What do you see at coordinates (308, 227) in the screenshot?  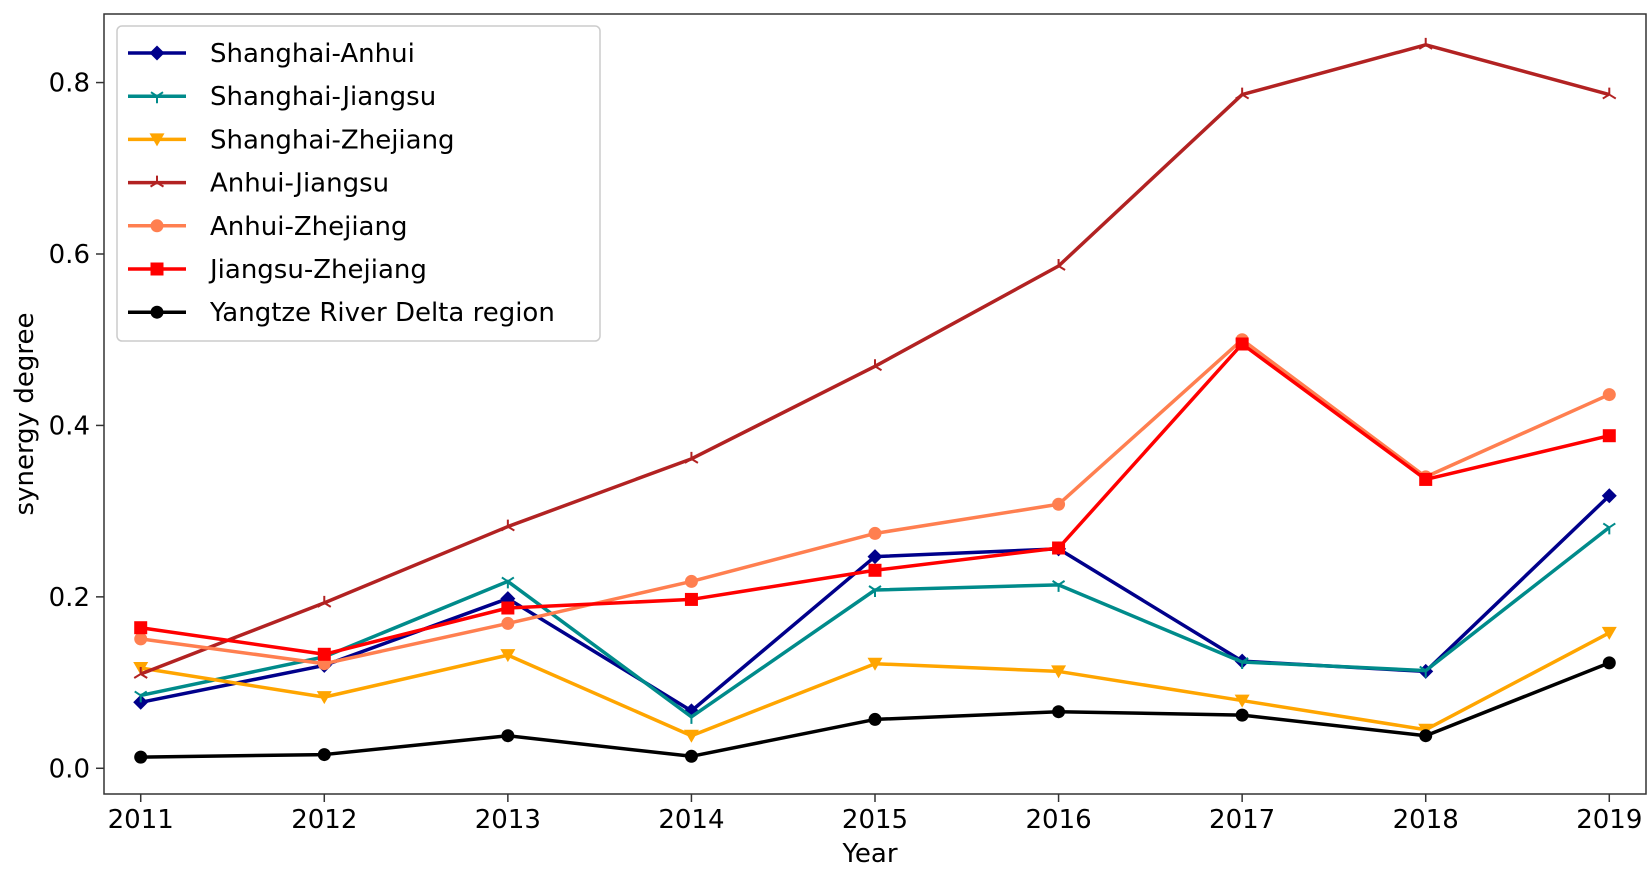 I see `legend-label: Anhui-Zhejiang` at bounding box center [308, 227].